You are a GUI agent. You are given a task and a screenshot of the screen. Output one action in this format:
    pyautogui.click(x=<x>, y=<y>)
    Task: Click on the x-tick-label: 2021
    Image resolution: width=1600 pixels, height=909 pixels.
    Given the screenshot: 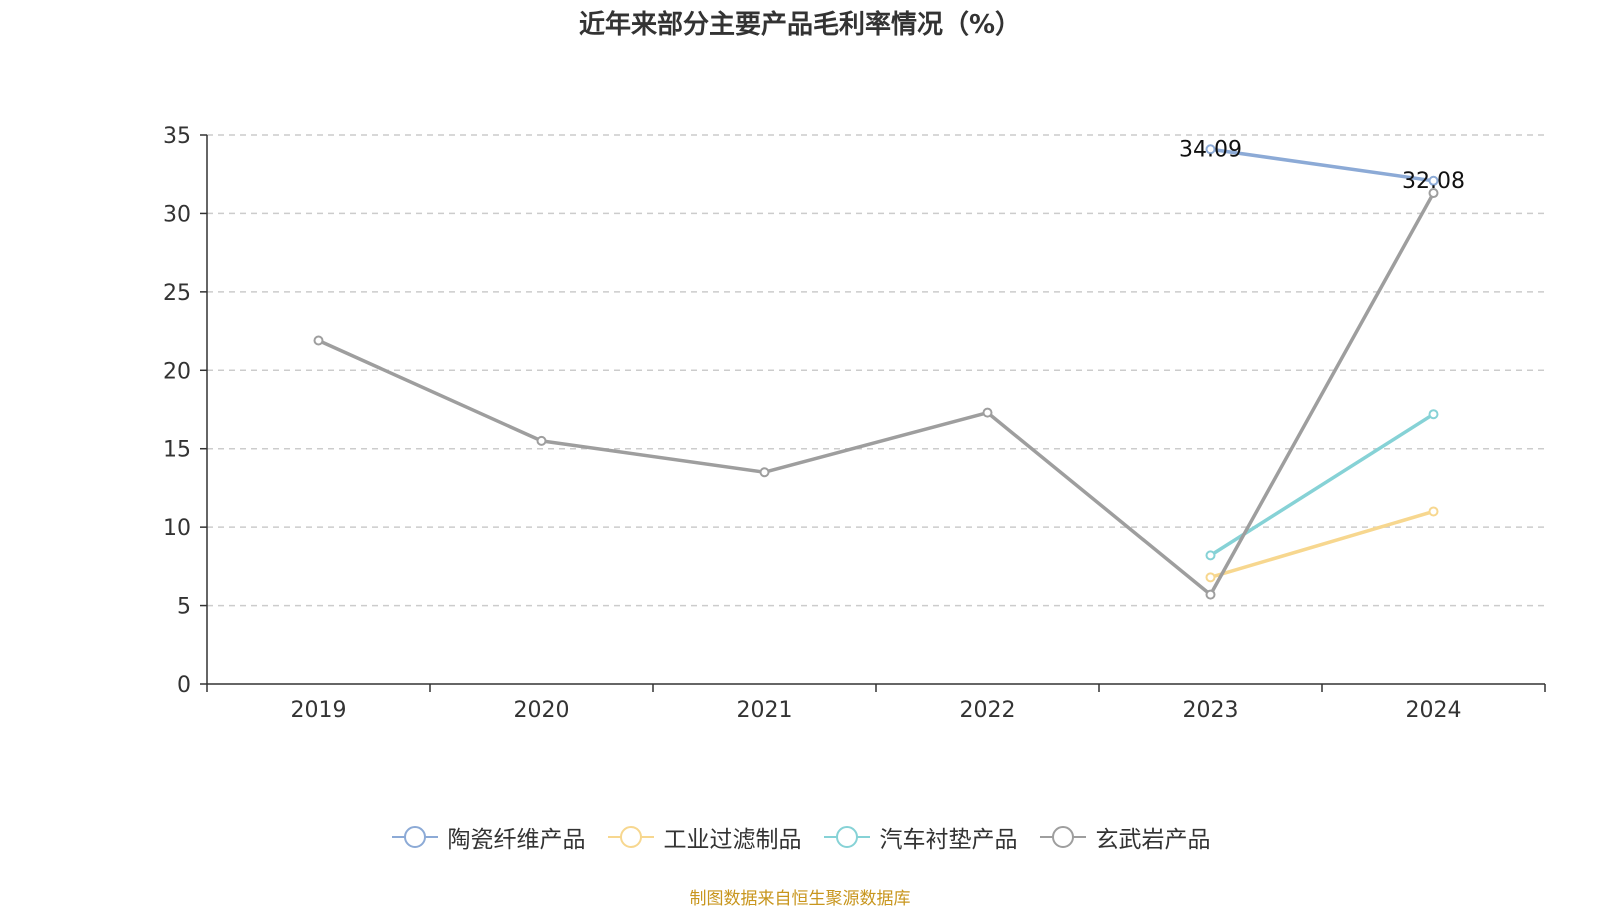 What is the action you would take?
    pyautogui.click(x=765, y=710)
    